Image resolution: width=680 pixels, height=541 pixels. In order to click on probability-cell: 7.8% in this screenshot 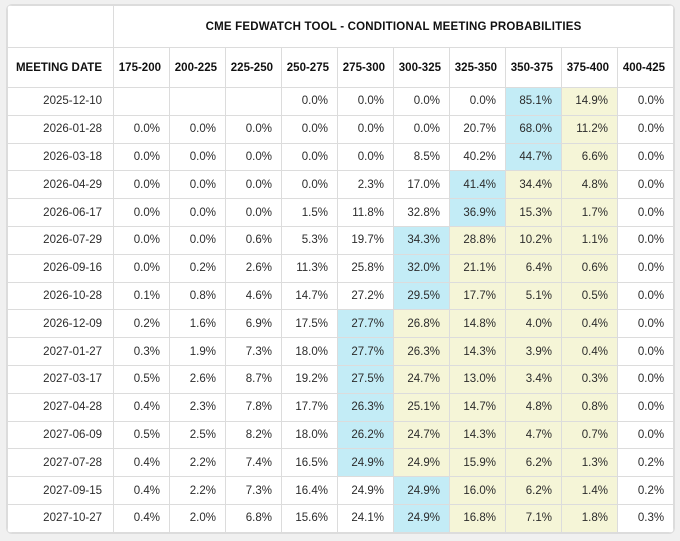, I will do `click(253, 407)`.